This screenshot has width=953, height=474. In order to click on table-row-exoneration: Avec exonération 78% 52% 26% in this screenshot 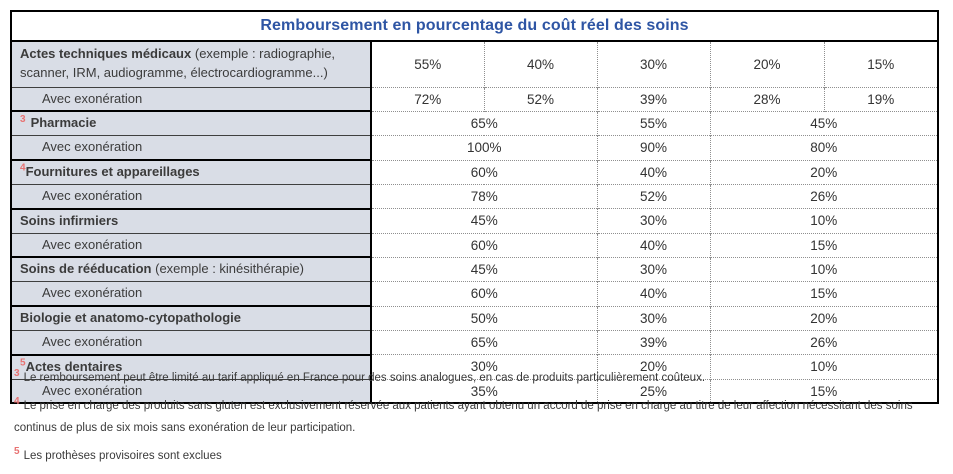, I will do `click(475, 196)`.